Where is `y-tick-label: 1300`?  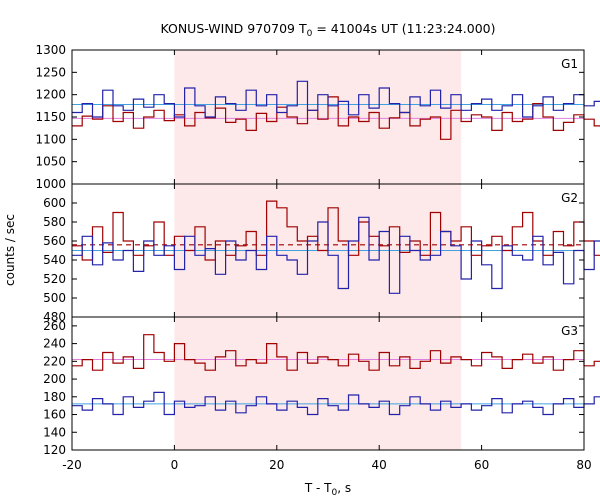
y-tick-label: 1300 is located at coordinates (50, 50).